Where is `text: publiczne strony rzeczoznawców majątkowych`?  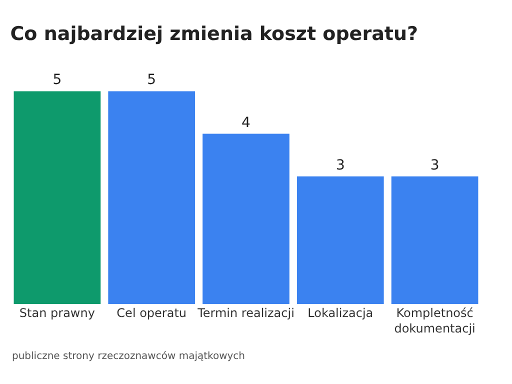
text: publiczne strony rzeczoznawców majątkowych is located at coordinates (129, 356).